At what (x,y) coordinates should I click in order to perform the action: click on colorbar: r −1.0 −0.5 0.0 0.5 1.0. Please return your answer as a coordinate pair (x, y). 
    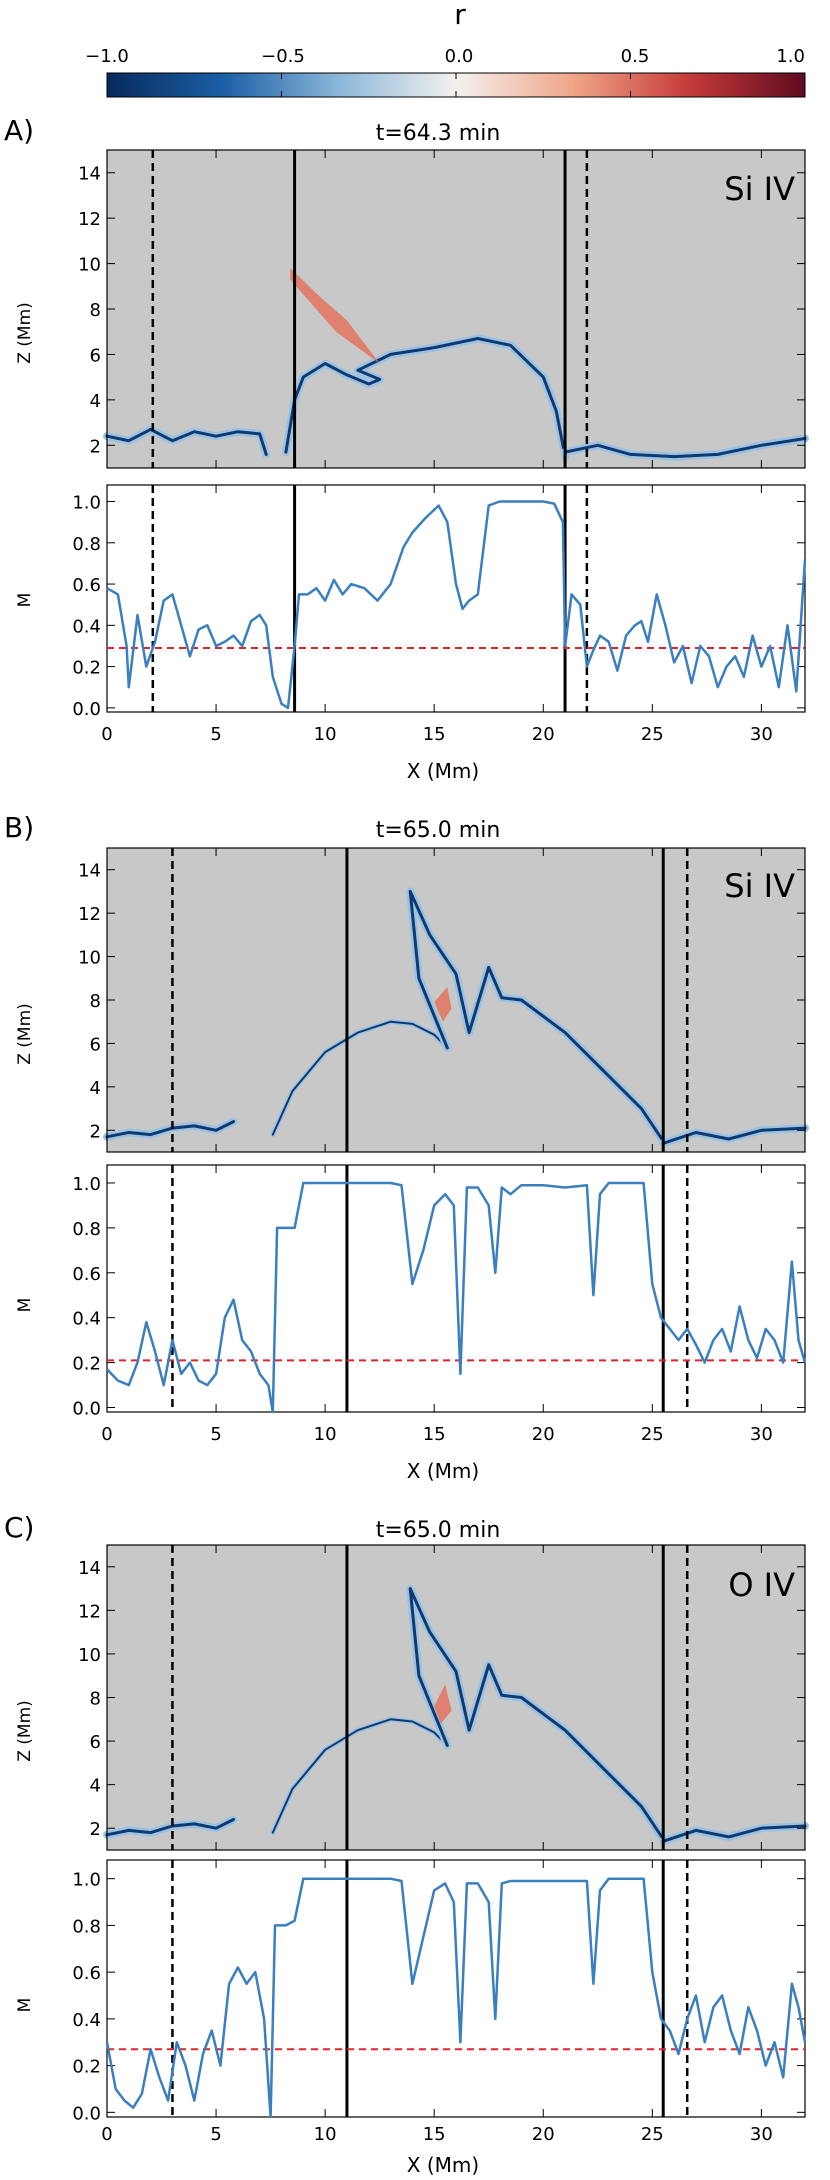
    Looking at the image, I should click on (445, 49).